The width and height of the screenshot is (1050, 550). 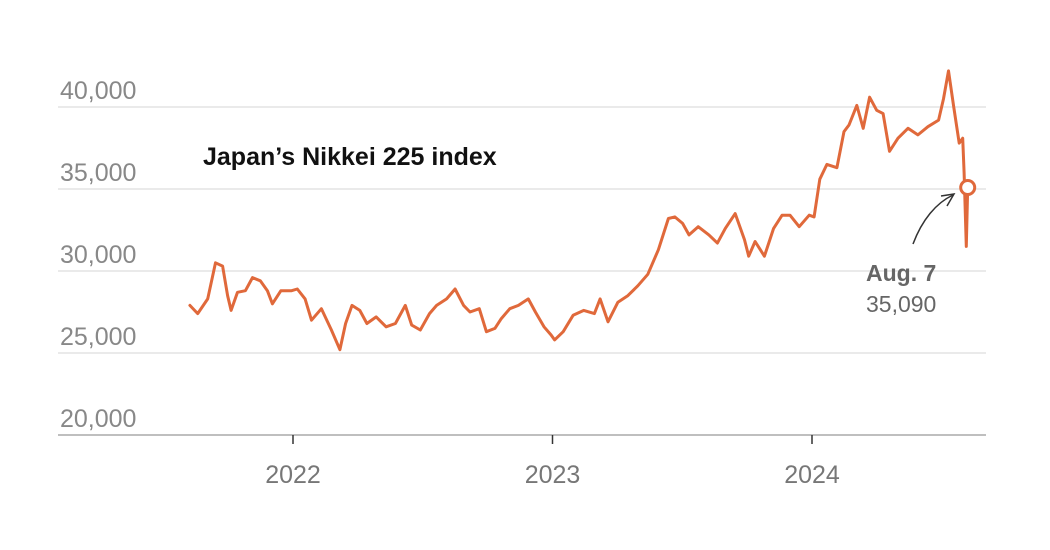 I want to click on y-tick-label: 40,000, so click(x=98, y=91).